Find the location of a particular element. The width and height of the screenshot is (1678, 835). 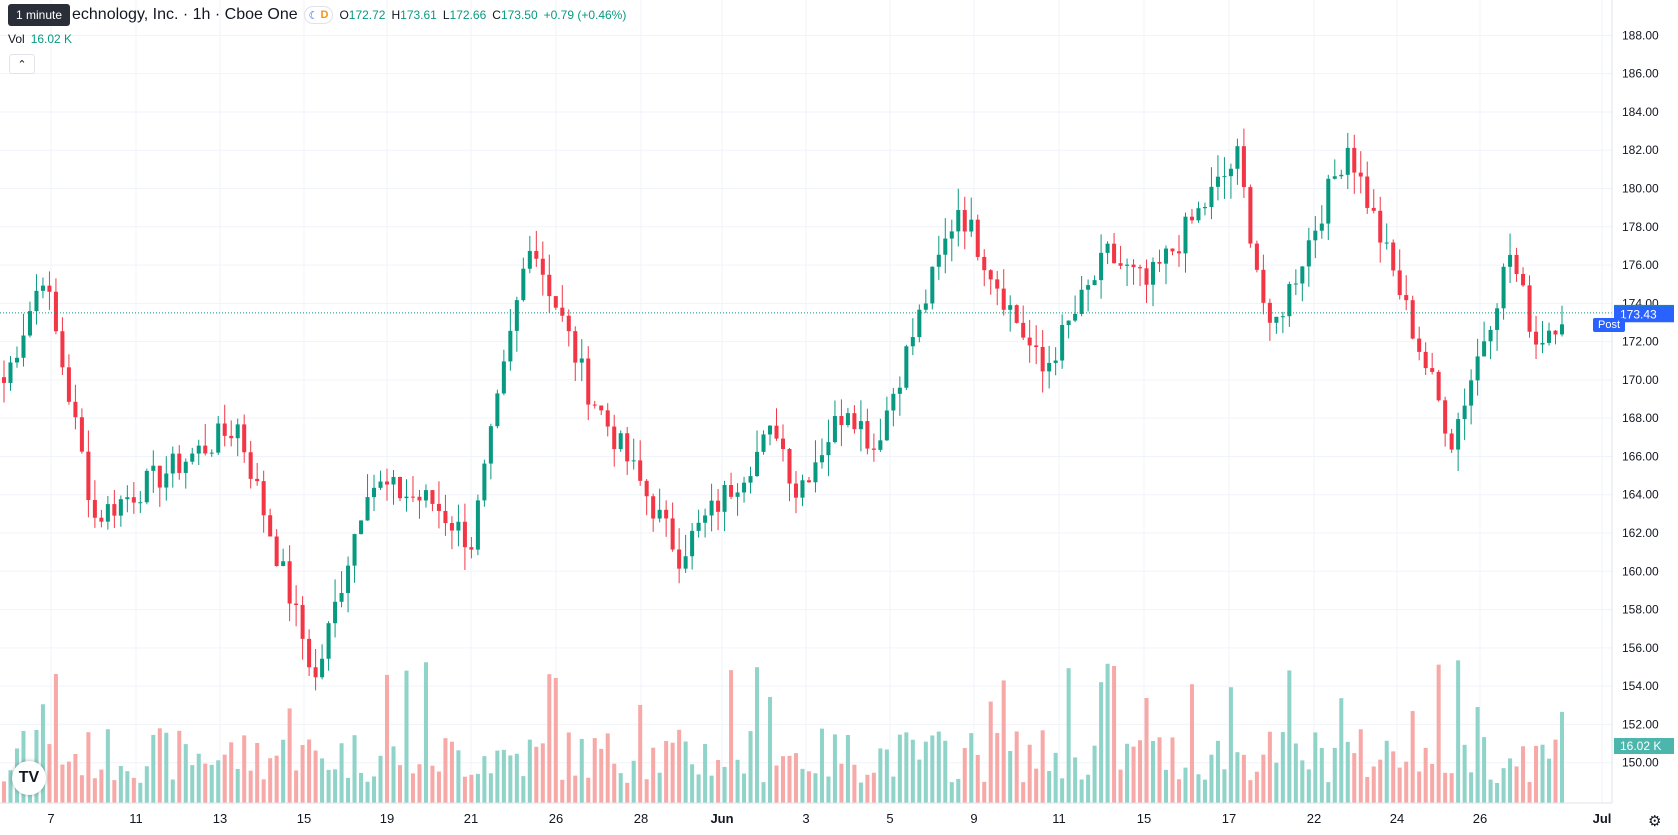

x-tick-label: 19 is located at coordinates (387, 818).